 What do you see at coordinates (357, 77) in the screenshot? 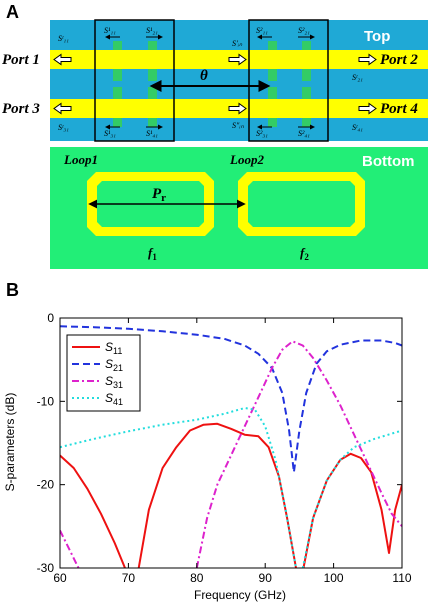
I see `port2-s-label: Sᵗ₂₁` at bounding box center [357, 77].